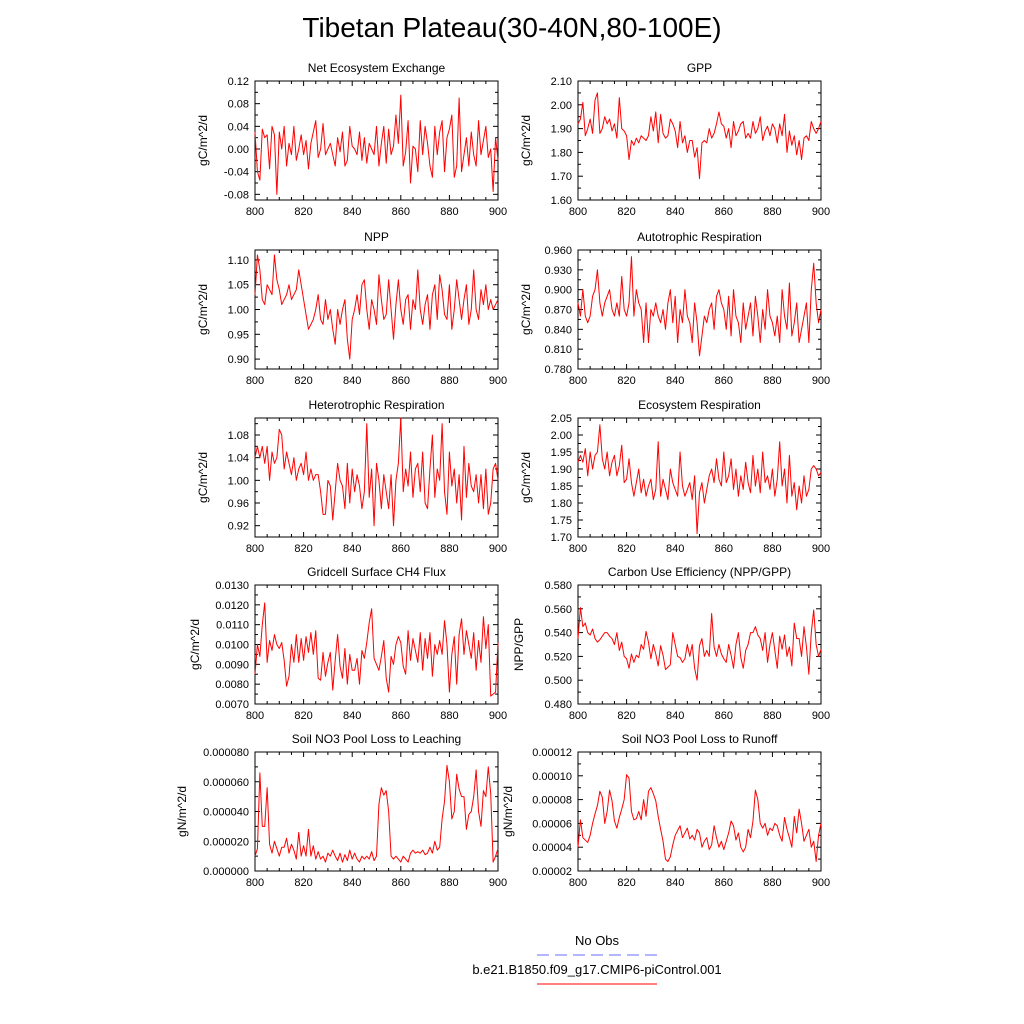  Describe the element at coordinates (558, 705) in the screenshot. I see `y-tick-label: 0.480` at that location.